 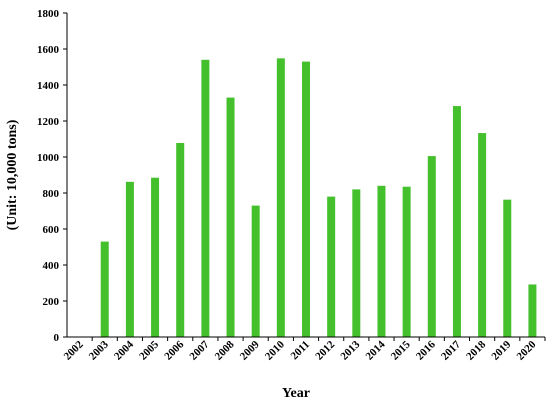 What do you see at coordinates (124, 350) in the screenshot?
I see `x-tick-label: 2004` at bounding box center [124, 350].